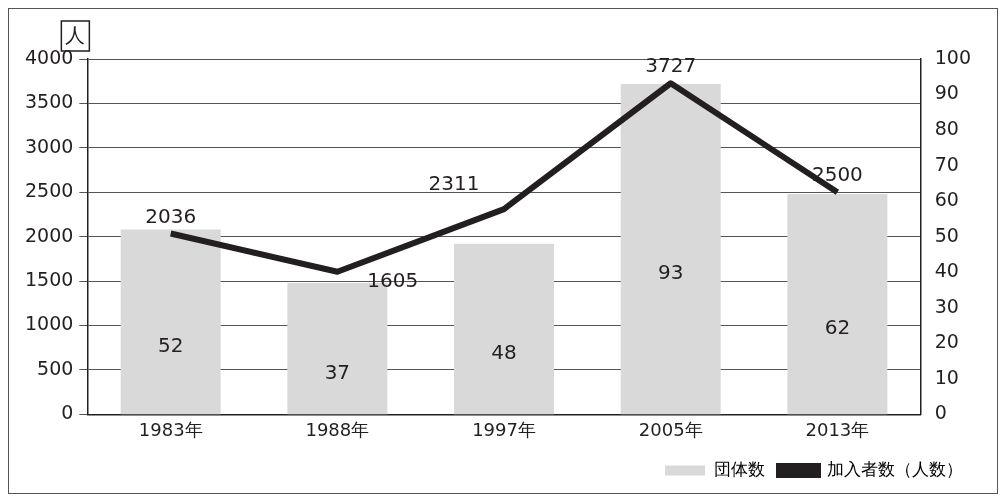 Image resolution: width=1006 pixels, height=502 pixels. Describe the element at coordinates (837, 429) in the screenshot. I see `x-tick-label: 2013年` at that location.